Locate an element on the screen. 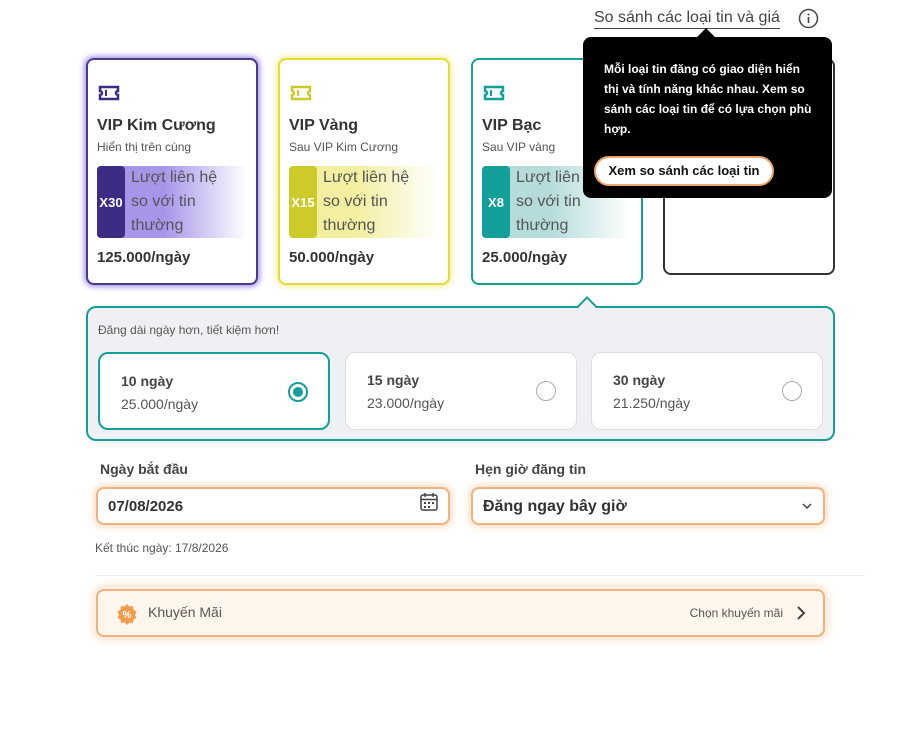  listing-price: 50.000/ngày is located at coordinates (332, 257).